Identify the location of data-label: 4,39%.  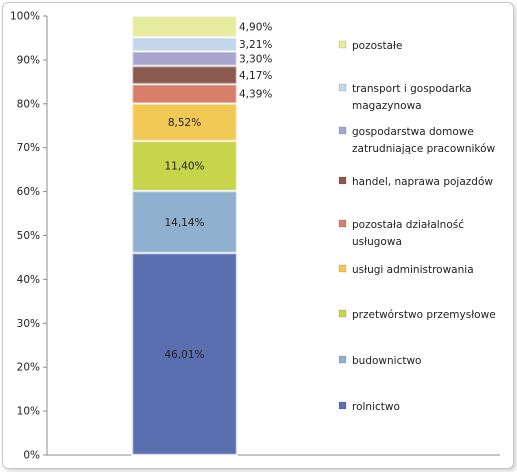
(255, 95).